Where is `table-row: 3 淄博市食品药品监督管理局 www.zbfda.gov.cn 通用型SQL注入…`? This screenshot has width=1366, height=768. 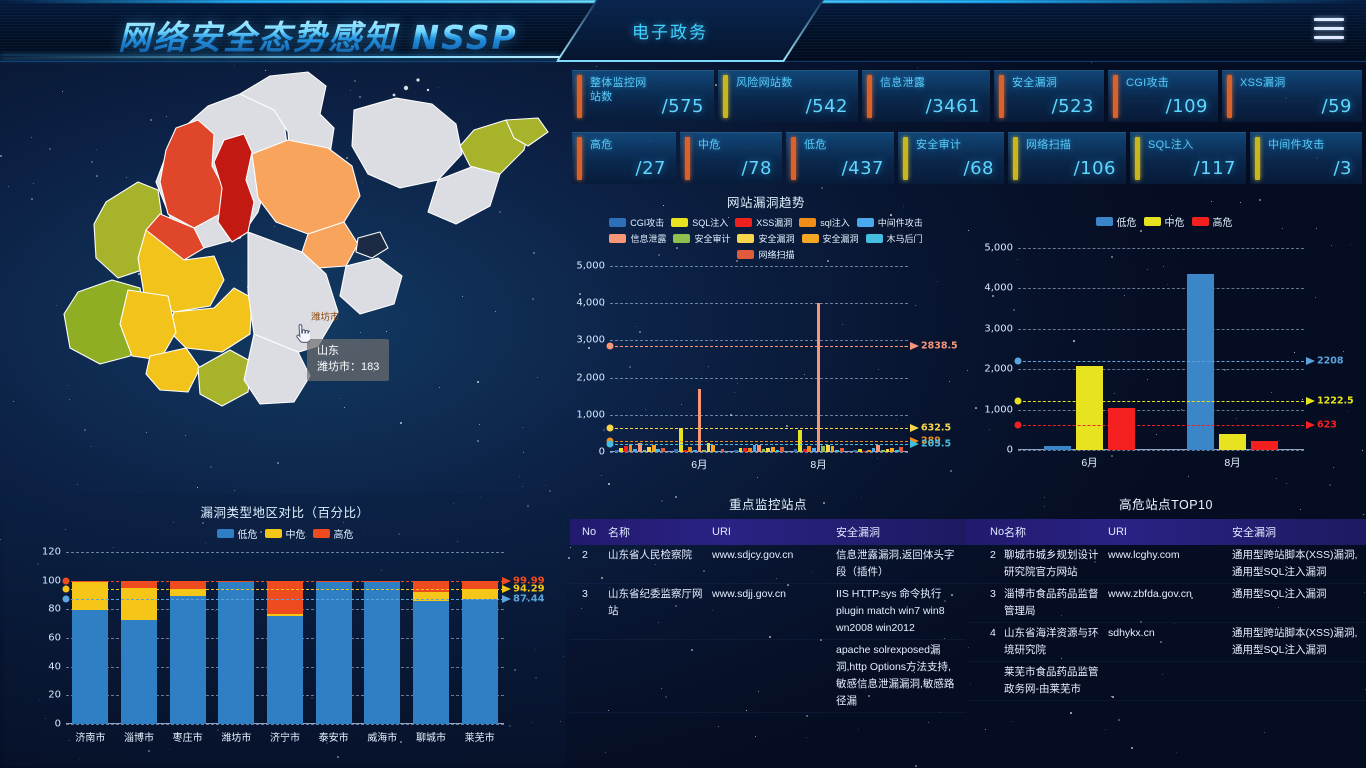 table-row: 3 淄博市食品药品监督管理局 www.zbfda.gov.cn 通用型SQL注入… is located at coordinates (1166, 603).